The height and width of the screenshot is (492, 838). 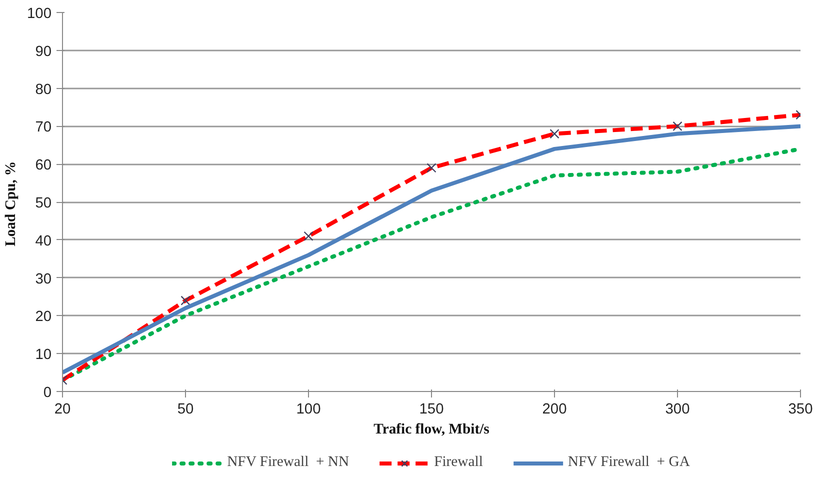 I want to click on y-tick-label: 40, so click(x=43, y=241).